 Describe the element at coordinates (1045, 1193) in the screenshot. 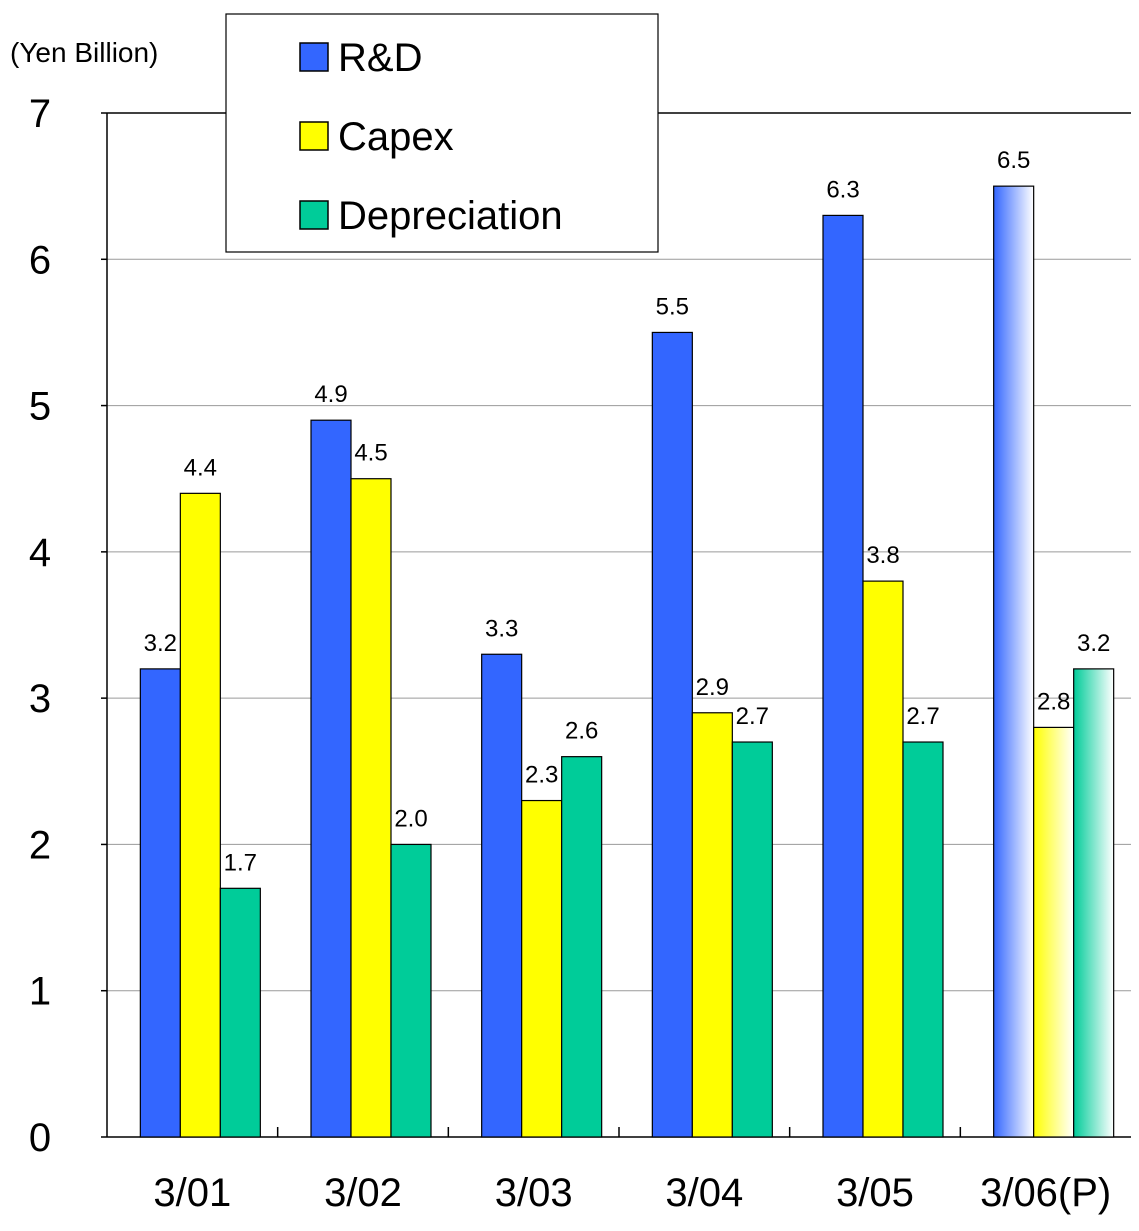

I see `x-tick-label: 3/06(P)` at that location.